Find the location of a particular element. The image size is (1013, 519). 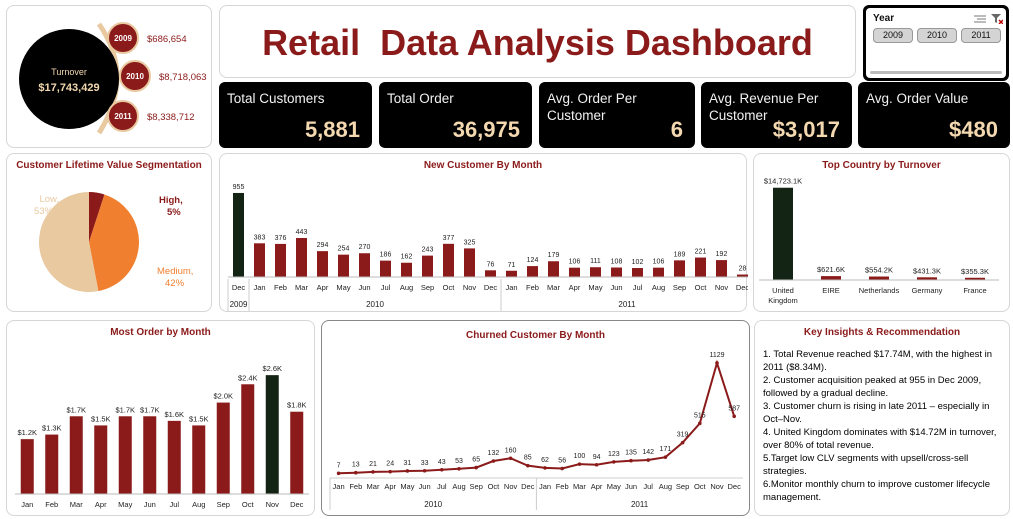

turnover-label: Turnover is located at coordinates (69, 72).